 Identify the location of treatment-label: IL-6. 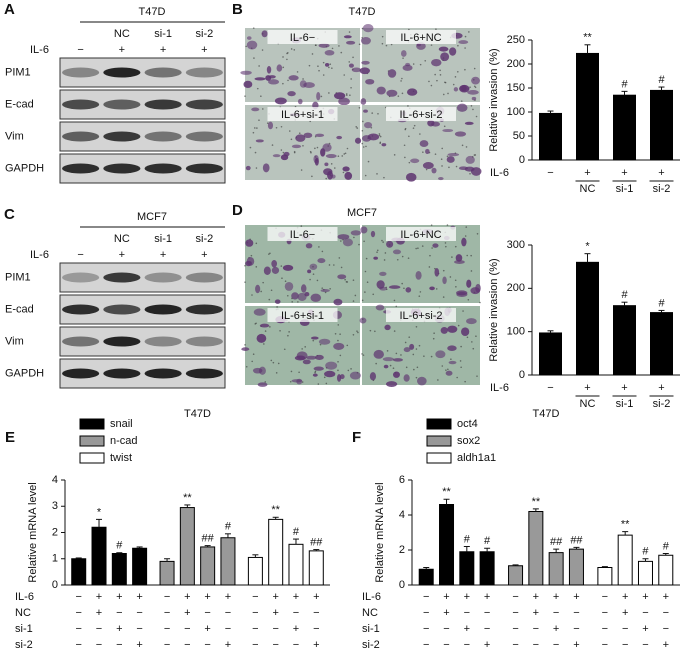
(499, 388).